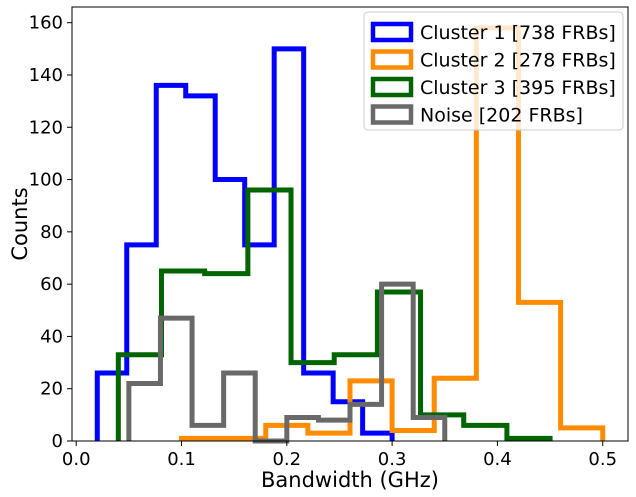  What do you see at coordinates (501, 116) in the screenshot?
I see `legend-label-4: Noise [202 FRBs]` at bounding box center [501, 116].